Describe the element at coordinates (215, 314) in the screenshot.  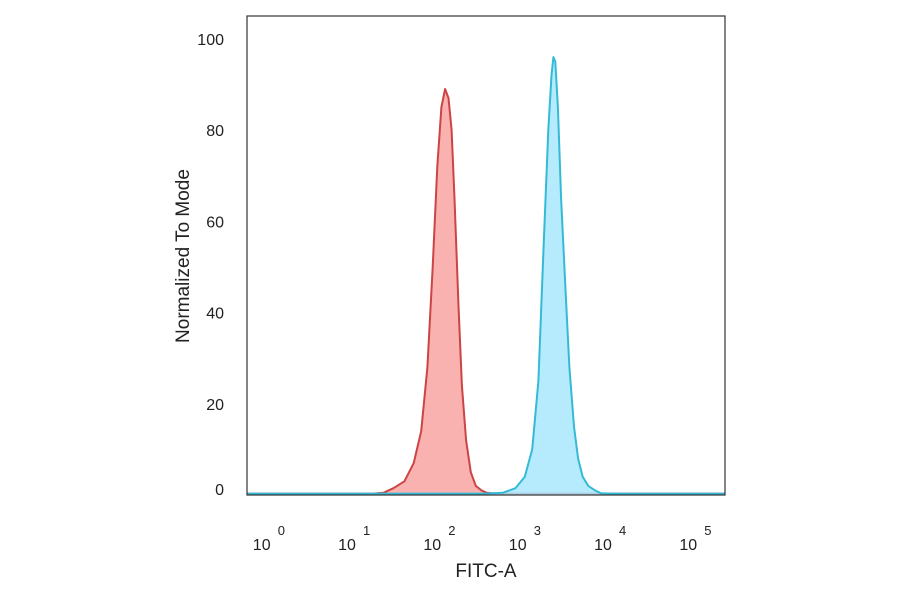
I see `y-tick-label: 40` at that location.